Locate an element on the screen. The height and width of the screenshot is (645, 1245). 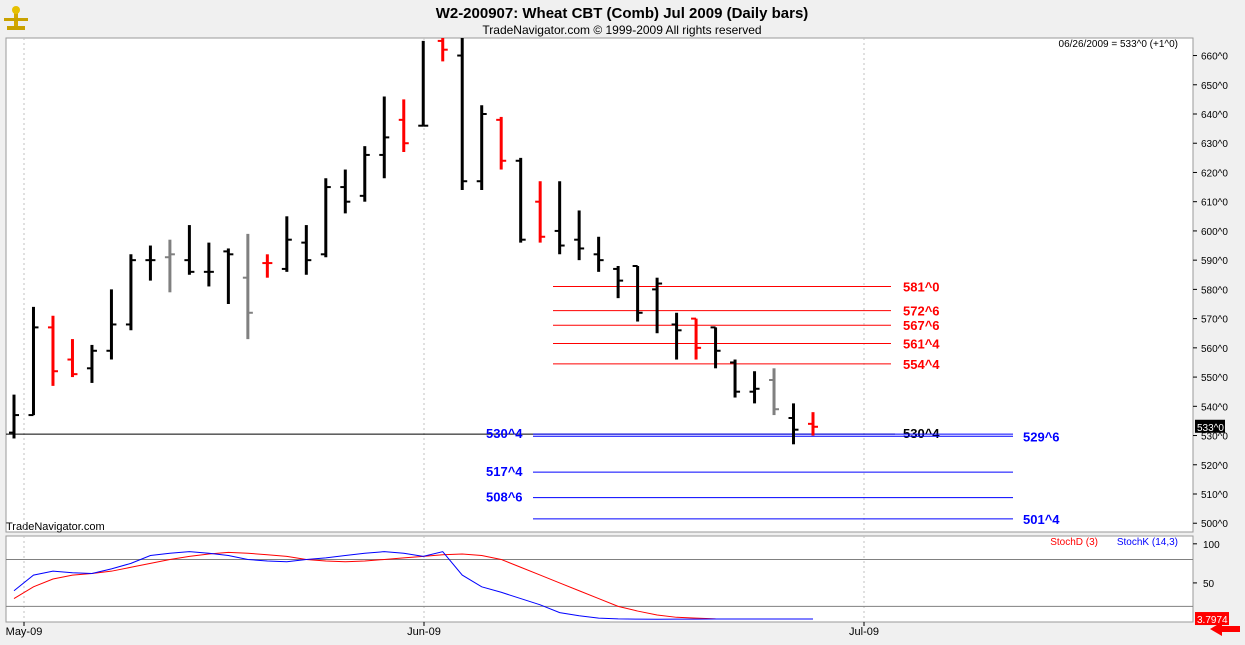
scroll-left-arrow-icon is located at coordinates (1225, 629).